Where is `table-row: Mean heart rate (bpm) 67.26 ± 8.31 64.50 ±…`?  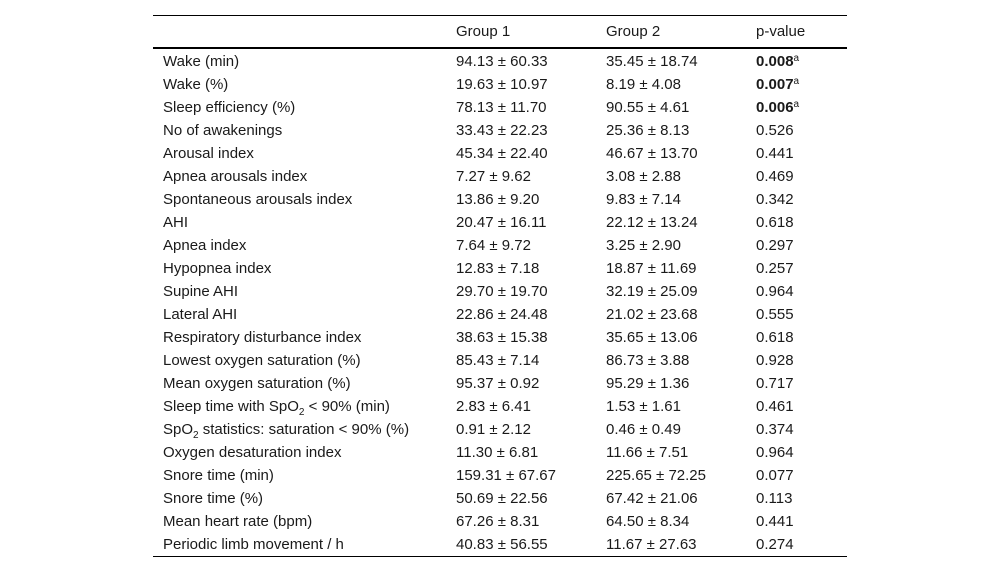 table-row: Mean heart rate (bpm) 67.26 ± 8.31 64.50 ±… is located at coordinates (500, 521).